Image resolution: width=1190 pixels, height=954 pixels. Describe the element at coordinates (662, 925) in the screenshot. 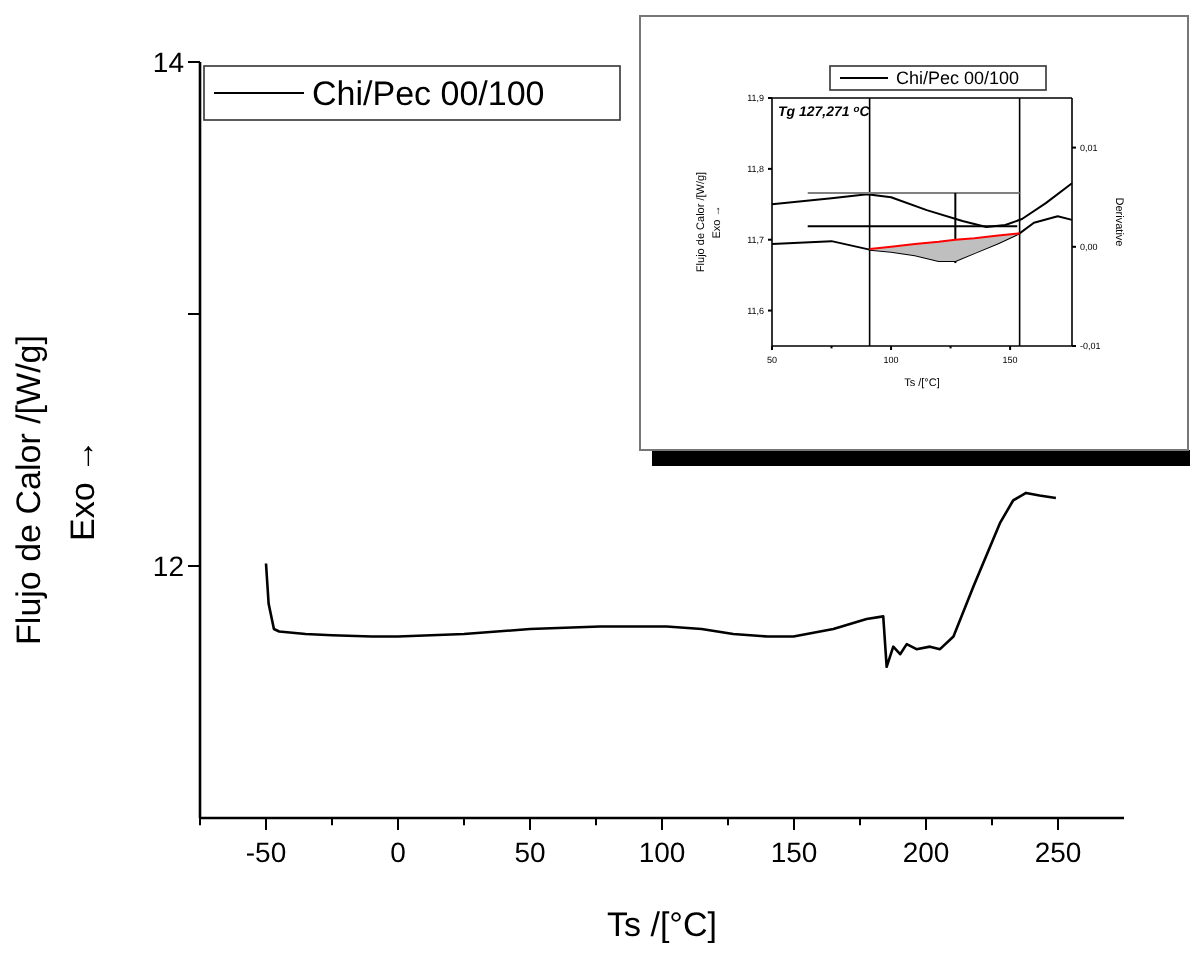

I see `x-axis-title: Ts /[°C]` at that location.